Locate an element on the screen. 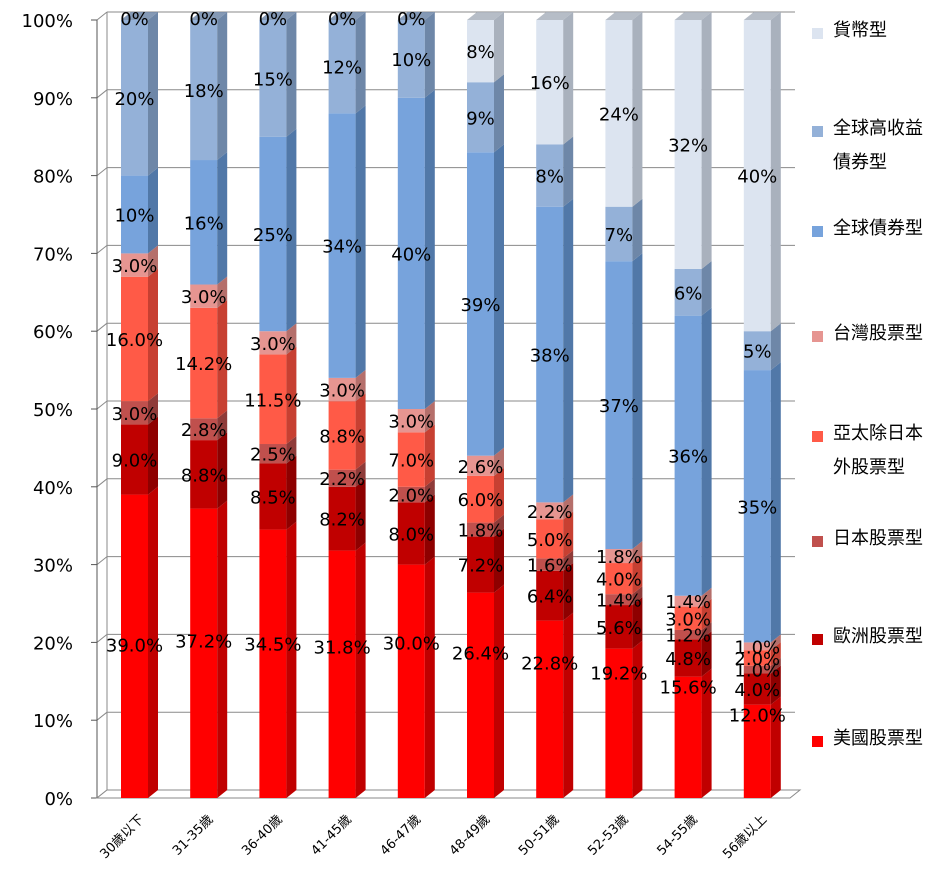 Image resolution: width=938 pixels, height=875 pixels. data-label: 7% is located at coordinates (619, 235).